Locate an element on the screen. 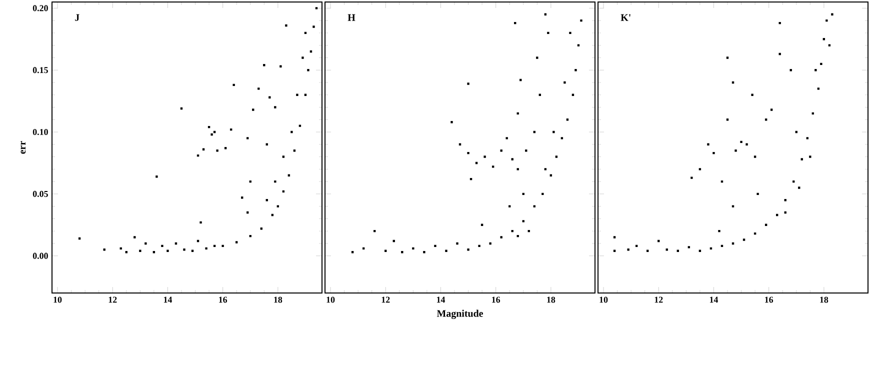 This screenshot has height=382, width=872. y-tick-label: 0.05 is located at coordinates (40, 193).